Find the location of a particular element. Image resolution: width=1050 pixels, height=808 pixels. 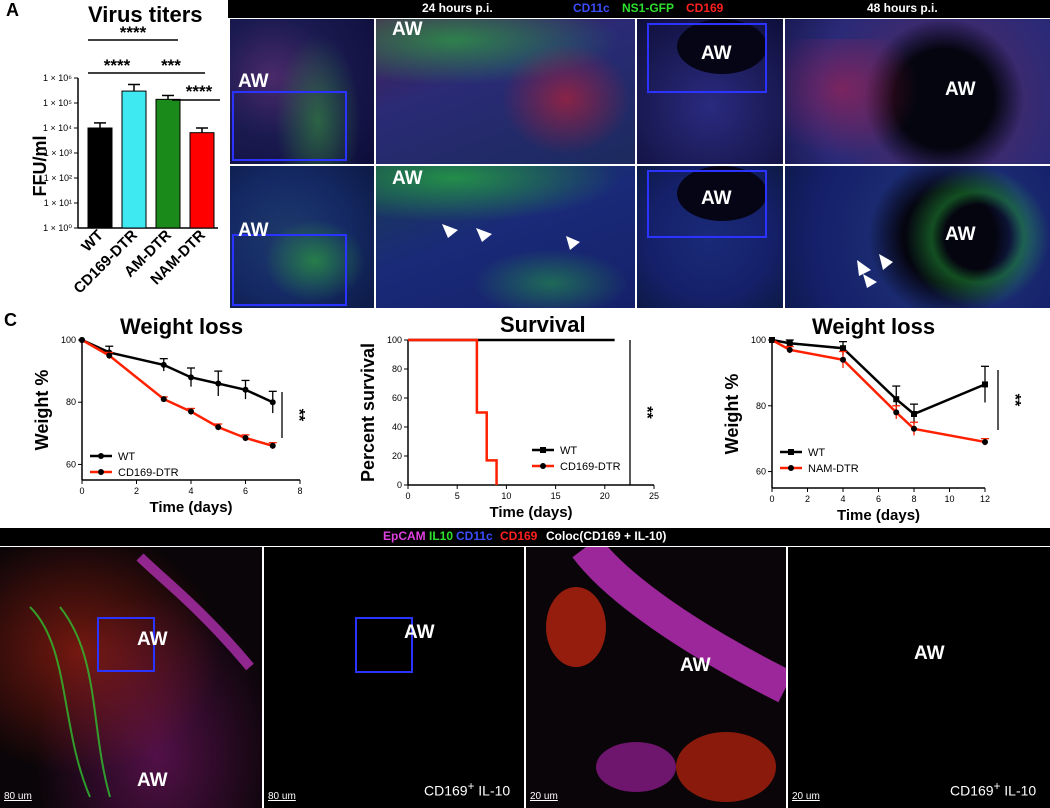

y-axis-label: Weight % is located at coordinates (42, 410).